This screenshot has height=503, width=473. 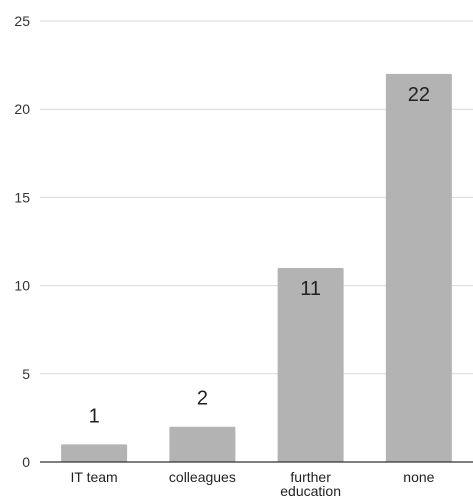 I want to click on data-label: 1, so click(x=94, y=416).